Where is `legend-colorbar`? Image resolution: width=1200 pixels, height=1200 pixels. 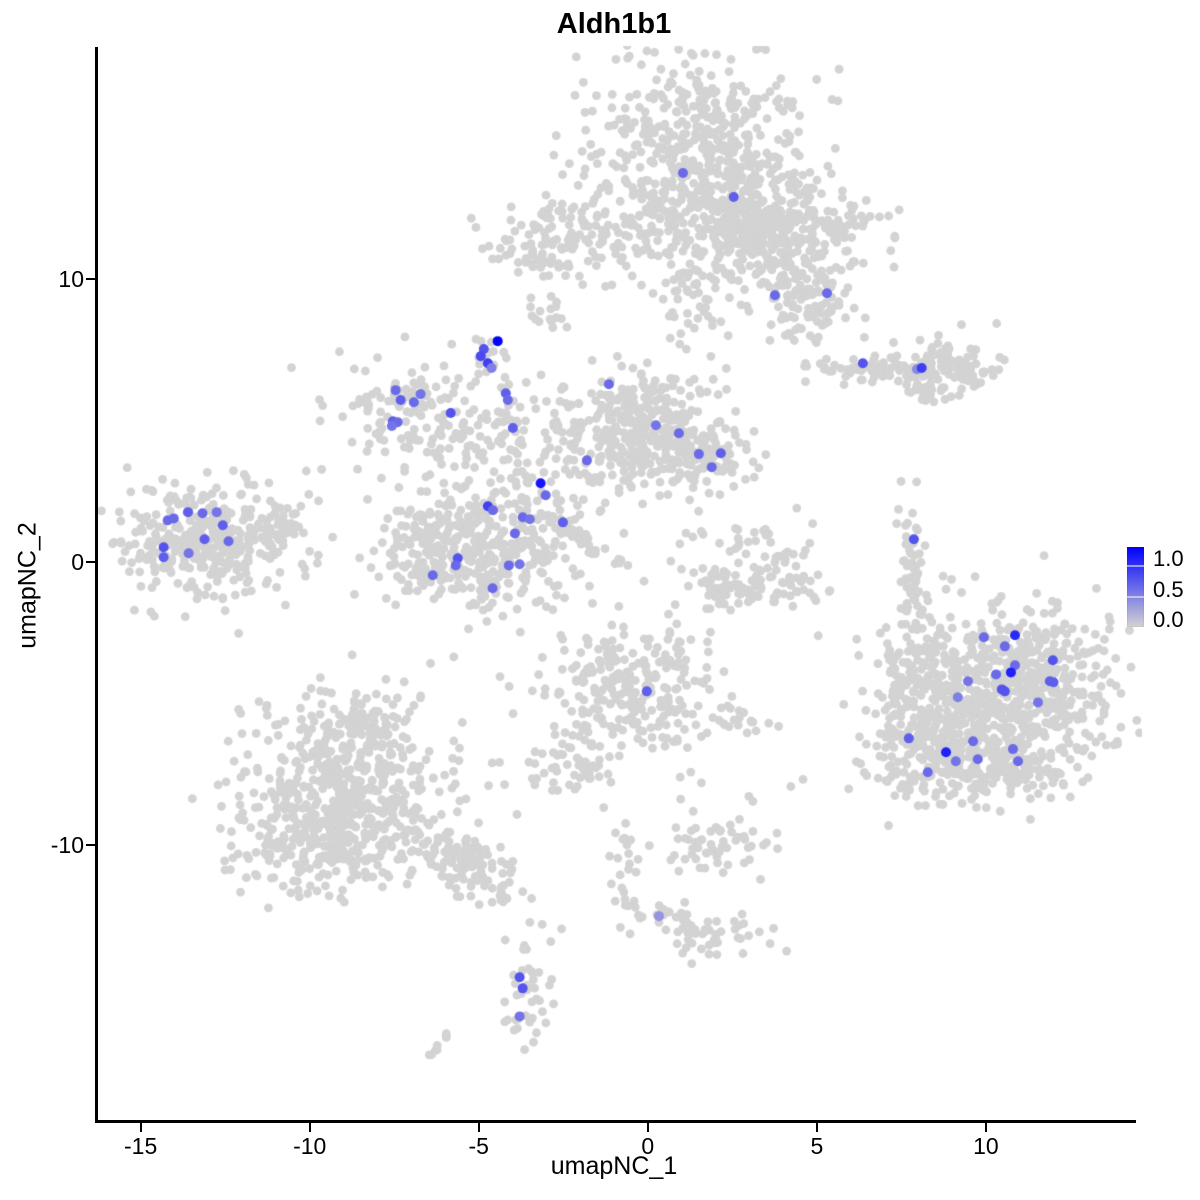 legend-colorbar is located at coordinates (1135, 587).